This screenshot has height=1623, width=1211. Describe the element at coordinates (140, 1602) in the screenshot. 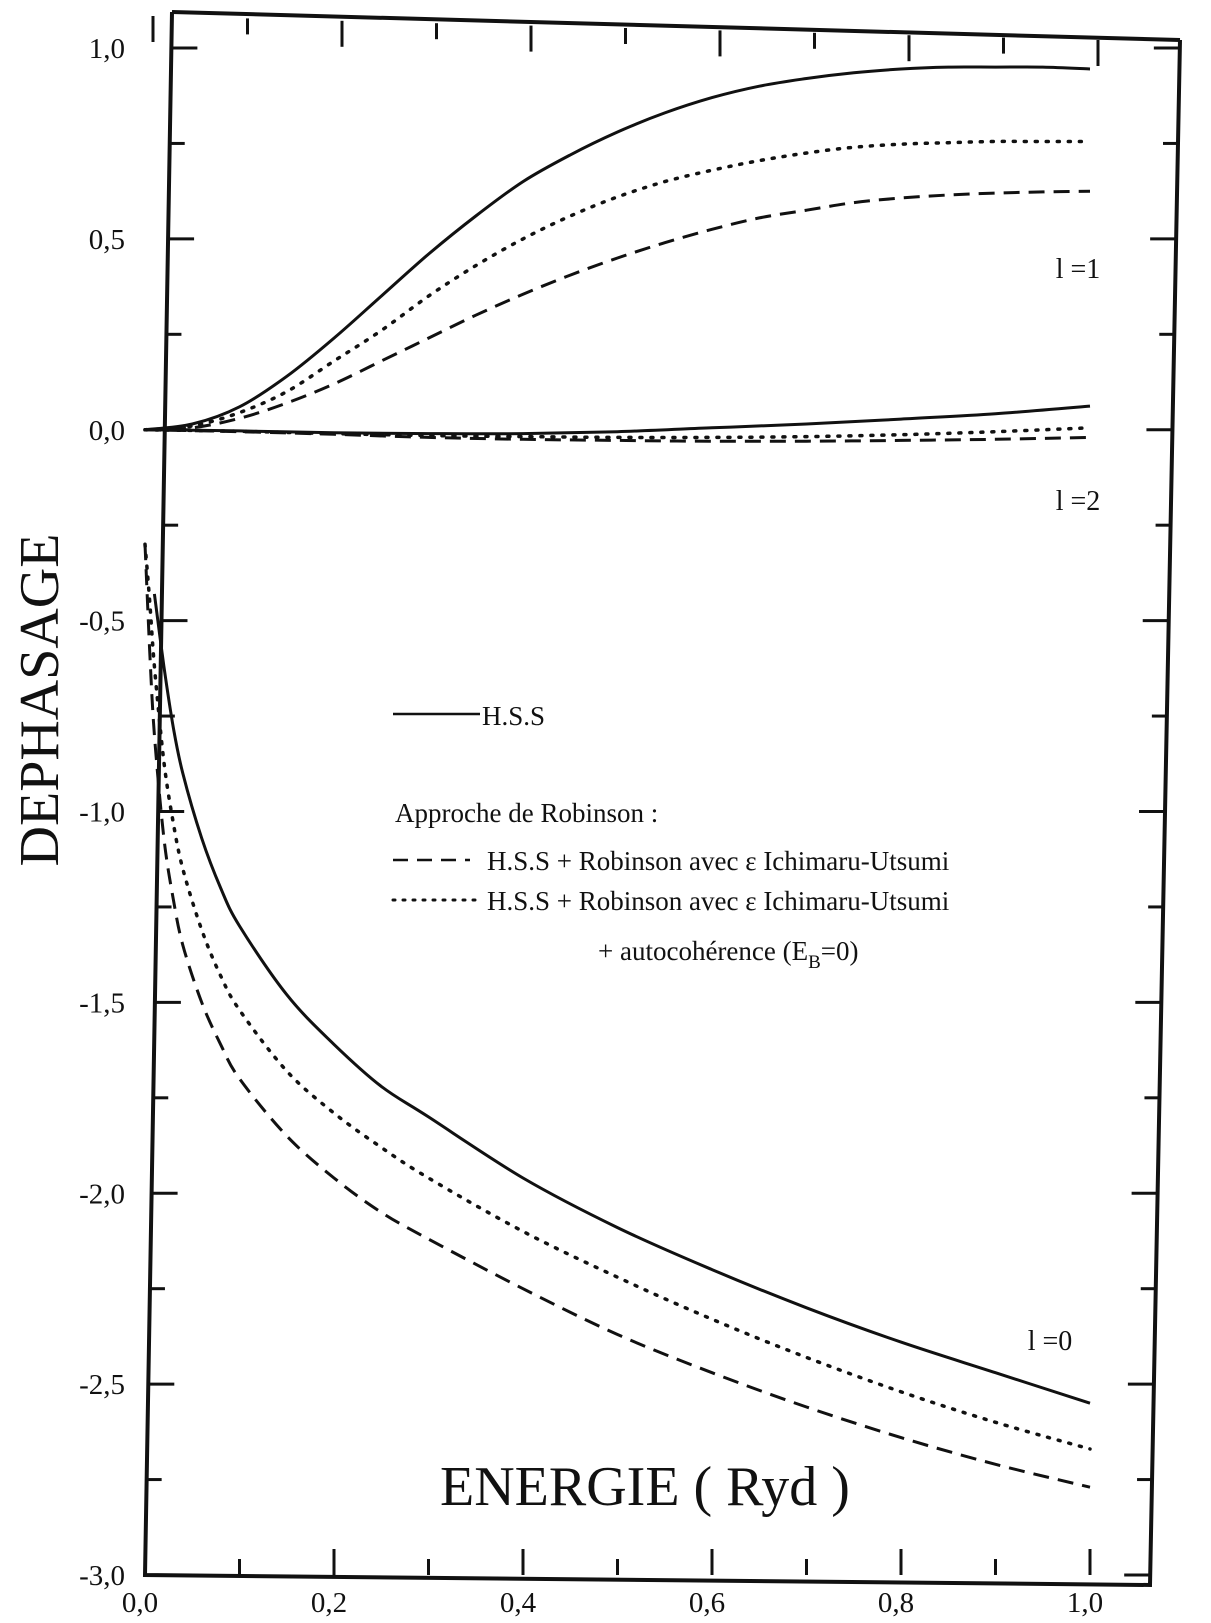

I see `x-tick-label: 0,0` at that location.